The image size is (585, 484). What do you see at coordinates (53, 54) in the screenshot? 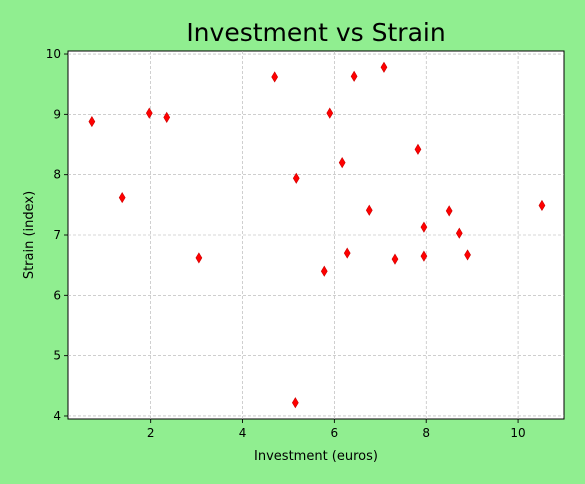
I see `y-tick-label: 10` at bounding box center [53, 54].